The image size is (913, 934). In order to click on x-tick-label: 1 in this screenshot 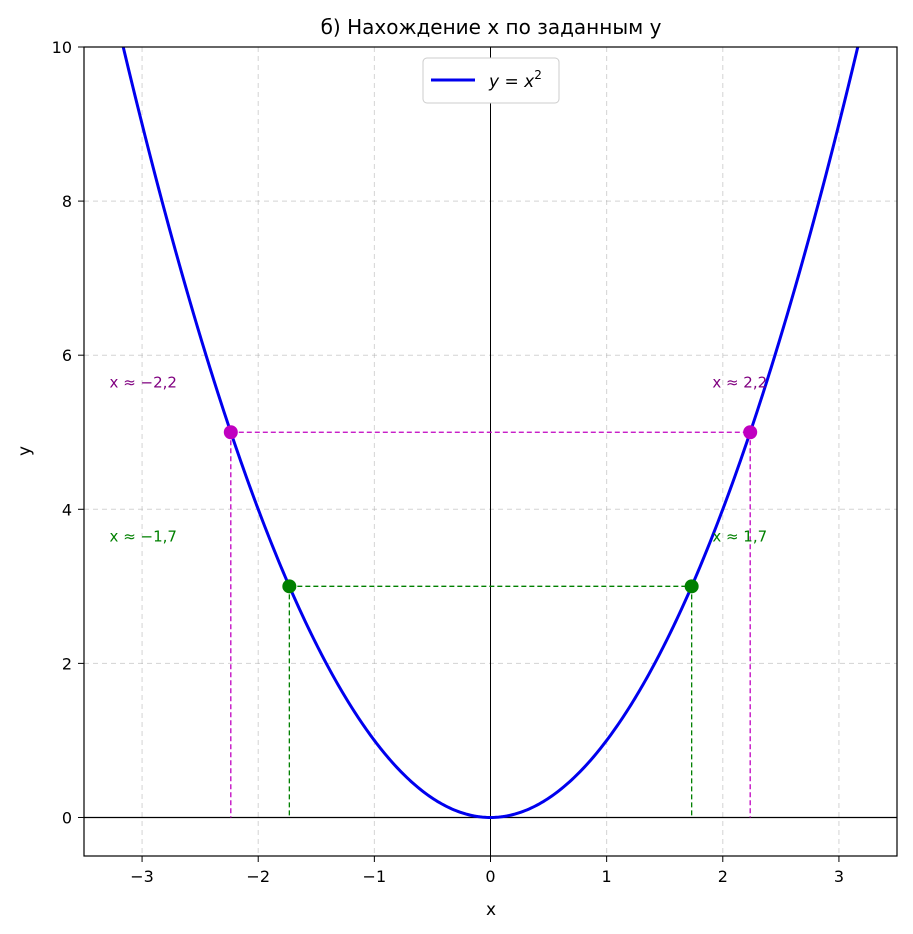, I will do `click(607, 876)`.